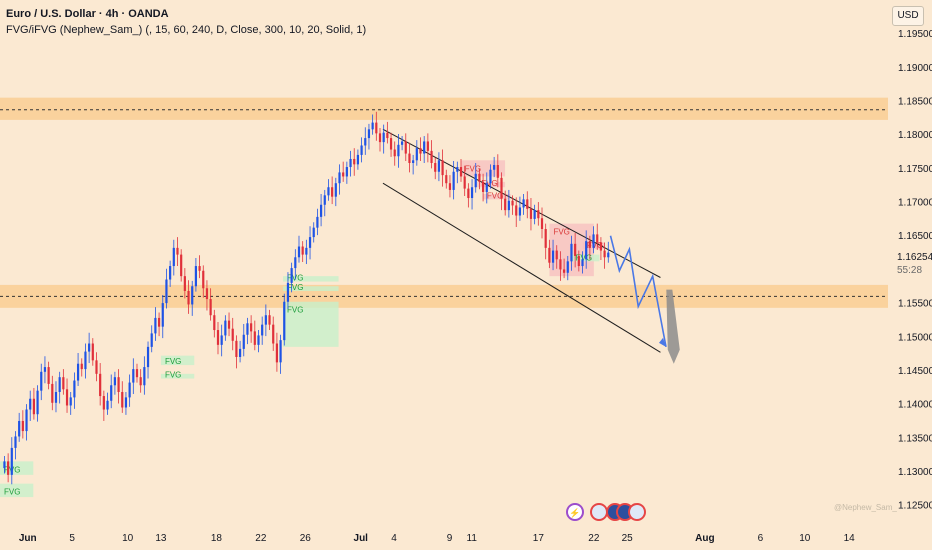  I want to click on price-tick-label: 1.14500, so click(915, 371).